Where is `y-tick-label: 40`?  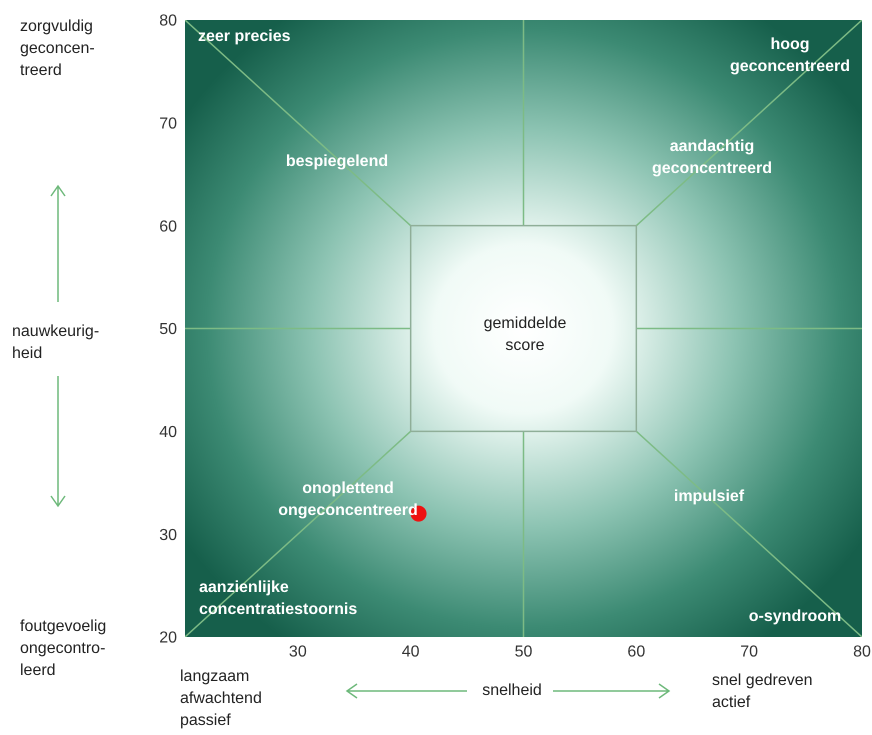 y-tick-label: 40 is located at coordinates (168, 433).